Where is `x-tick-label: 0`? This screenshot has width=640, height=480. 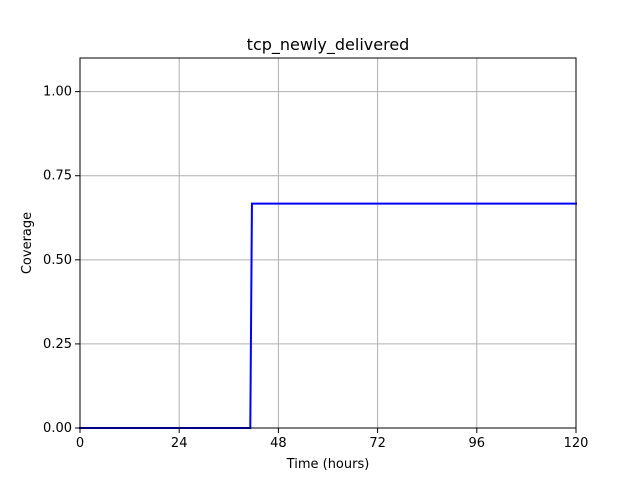 x-tick-label: 0 is located at coordinates (80, 443).